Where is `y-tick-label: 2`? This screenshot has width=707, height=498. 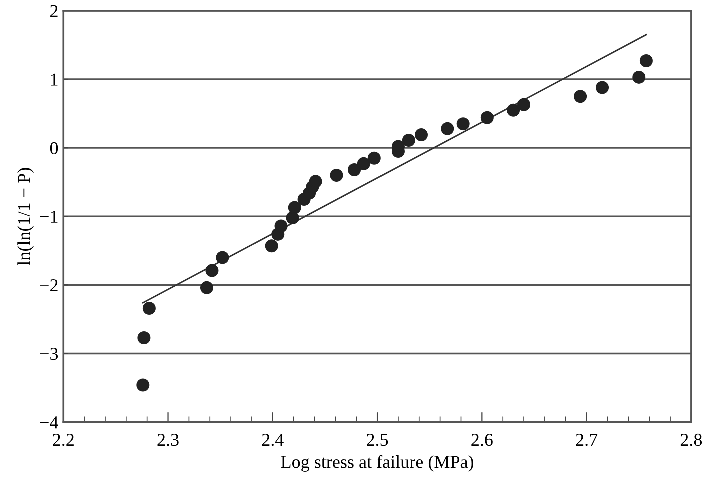
y-tick-label: 2 is located at coordinates (54, 11).